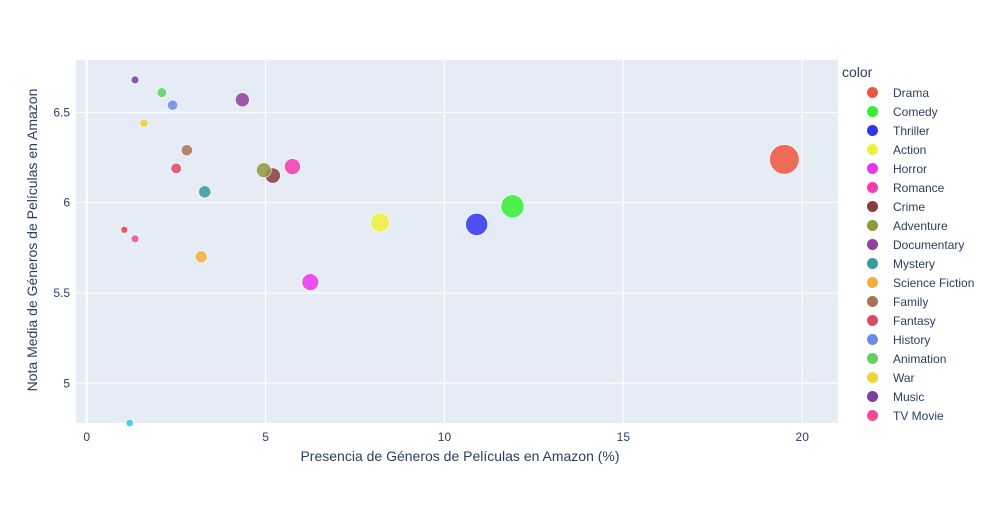 The image size is (1000, 505). What do you see at coordinates (910, 168) in the screenshot?
I see `legend-label: Horror` at bounding box center [910, 168].